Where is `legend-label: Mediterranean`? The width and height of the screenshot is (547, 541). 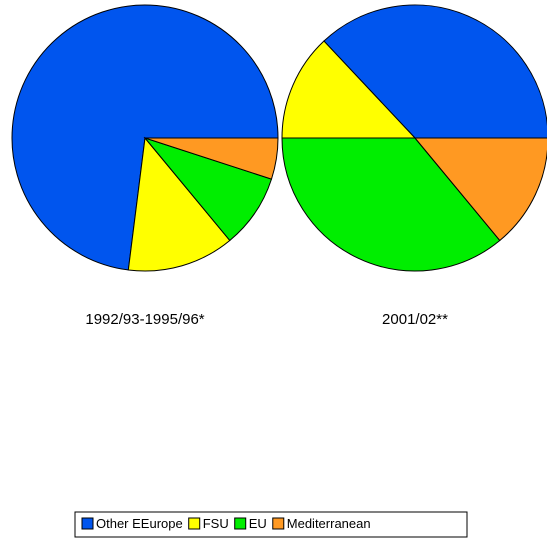 legend-label: Mediterranean is located at coordinates (329, 523).